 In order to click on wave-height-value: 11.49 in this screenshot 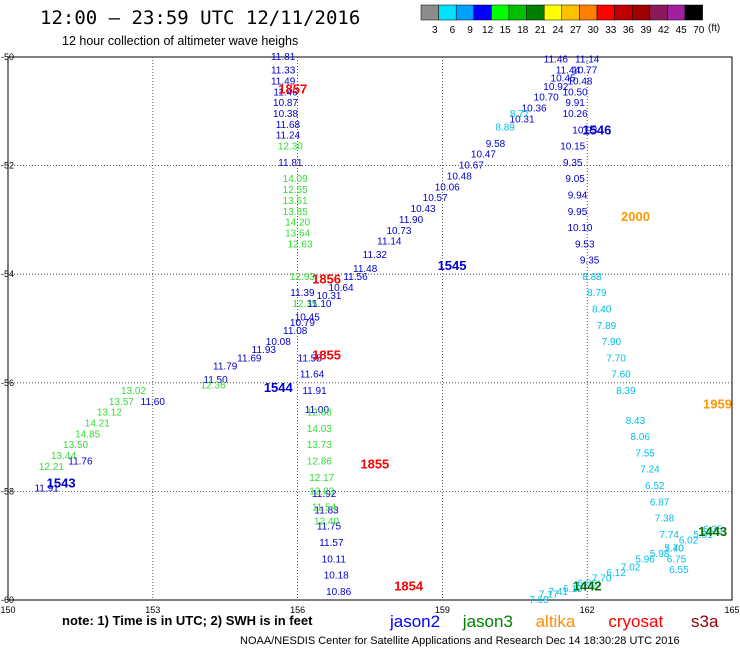, I will do `click(283, 81)`.